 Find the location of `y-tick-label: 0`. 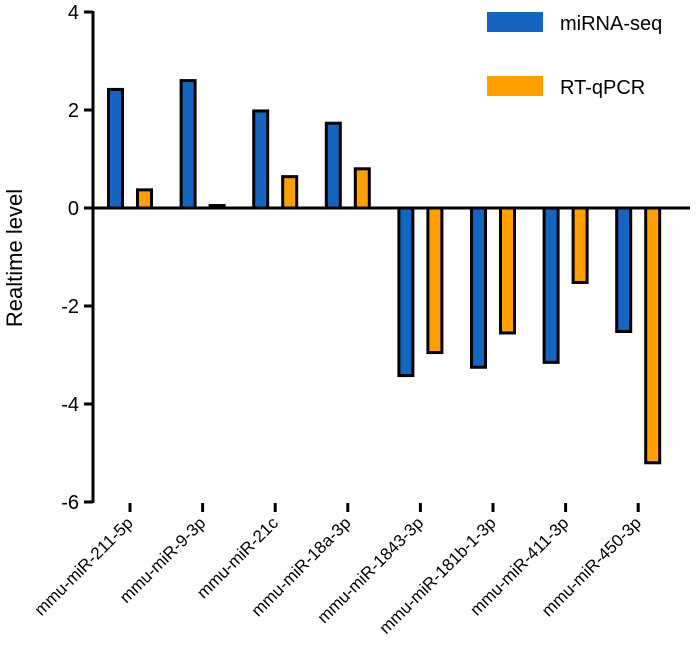

y-tick-label: 0 is located at coordinates (73, 209).